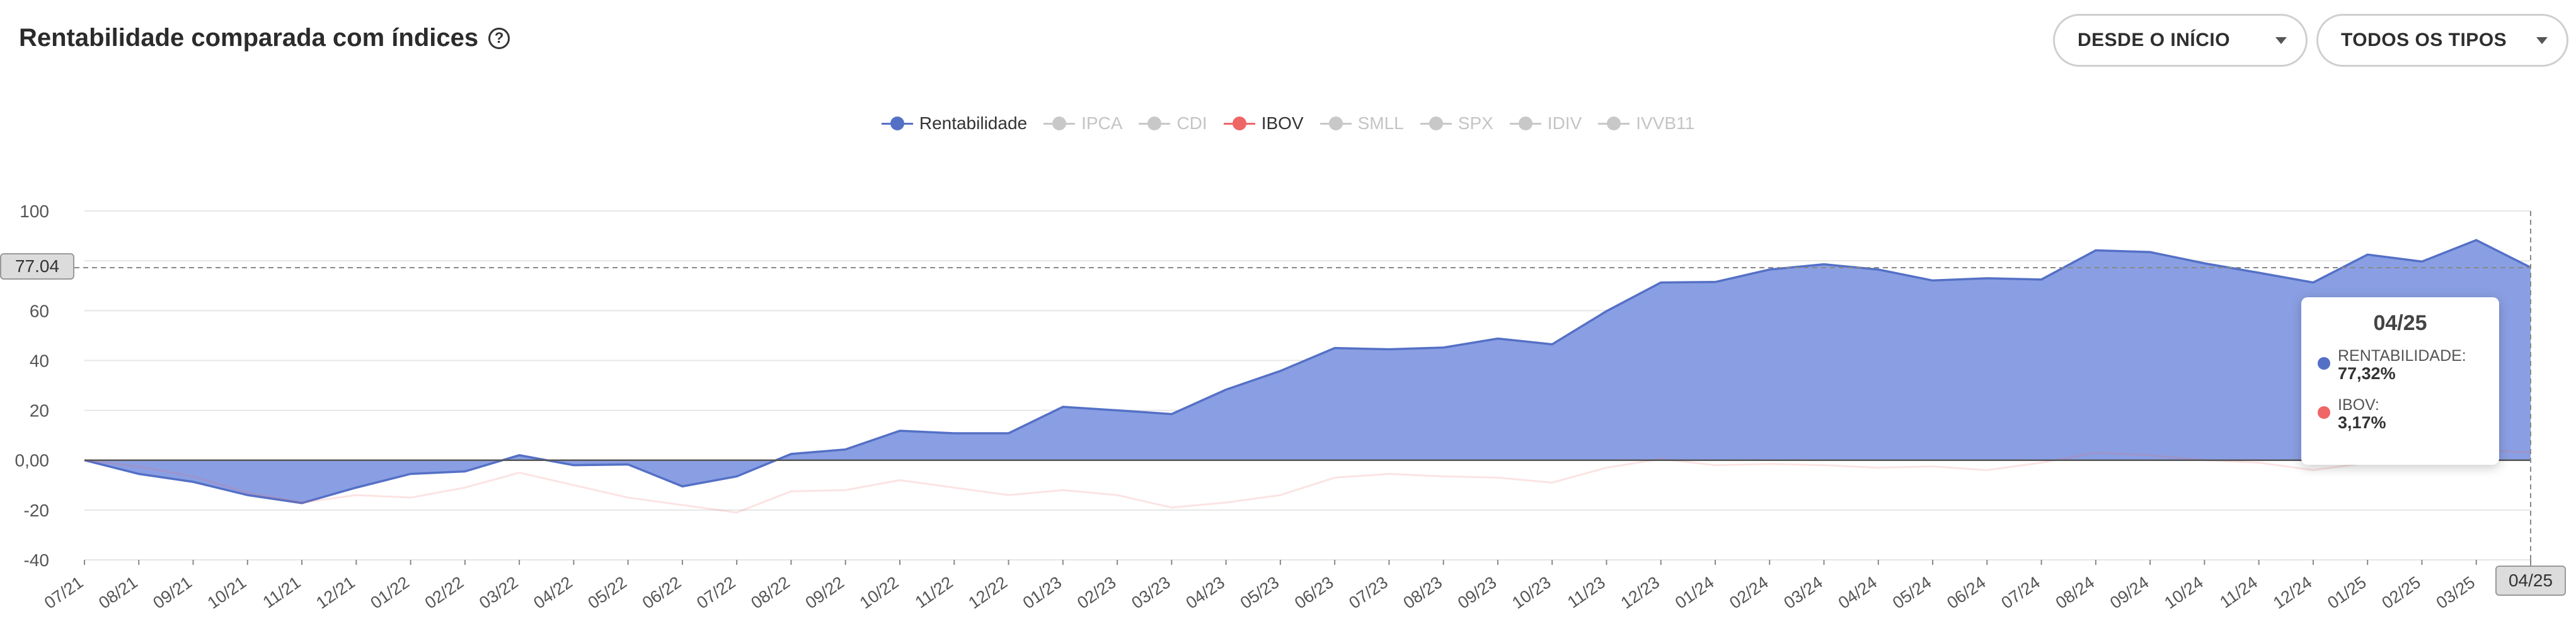 The height and width of the screenshot is (626, 2576). What do you see at coordinates (336, 592) in the screenshot?
I see `x-tick-label: 12/21` at bounding box center [336, 592].